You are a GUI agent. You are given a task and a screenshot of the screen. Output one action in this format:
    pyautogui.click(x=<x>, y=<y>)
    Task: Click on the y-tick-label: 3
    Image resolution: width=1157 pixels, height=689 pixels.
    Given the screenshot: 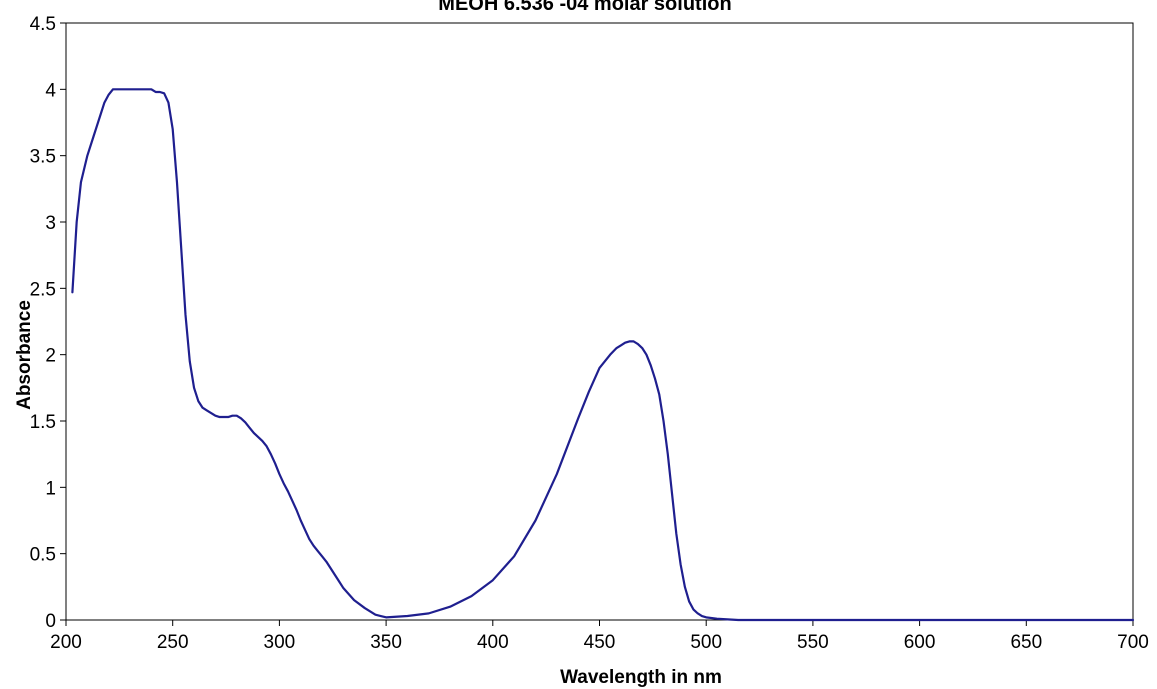 What is the action you would take?
    pyautogui.click(x=50, y=223)
    